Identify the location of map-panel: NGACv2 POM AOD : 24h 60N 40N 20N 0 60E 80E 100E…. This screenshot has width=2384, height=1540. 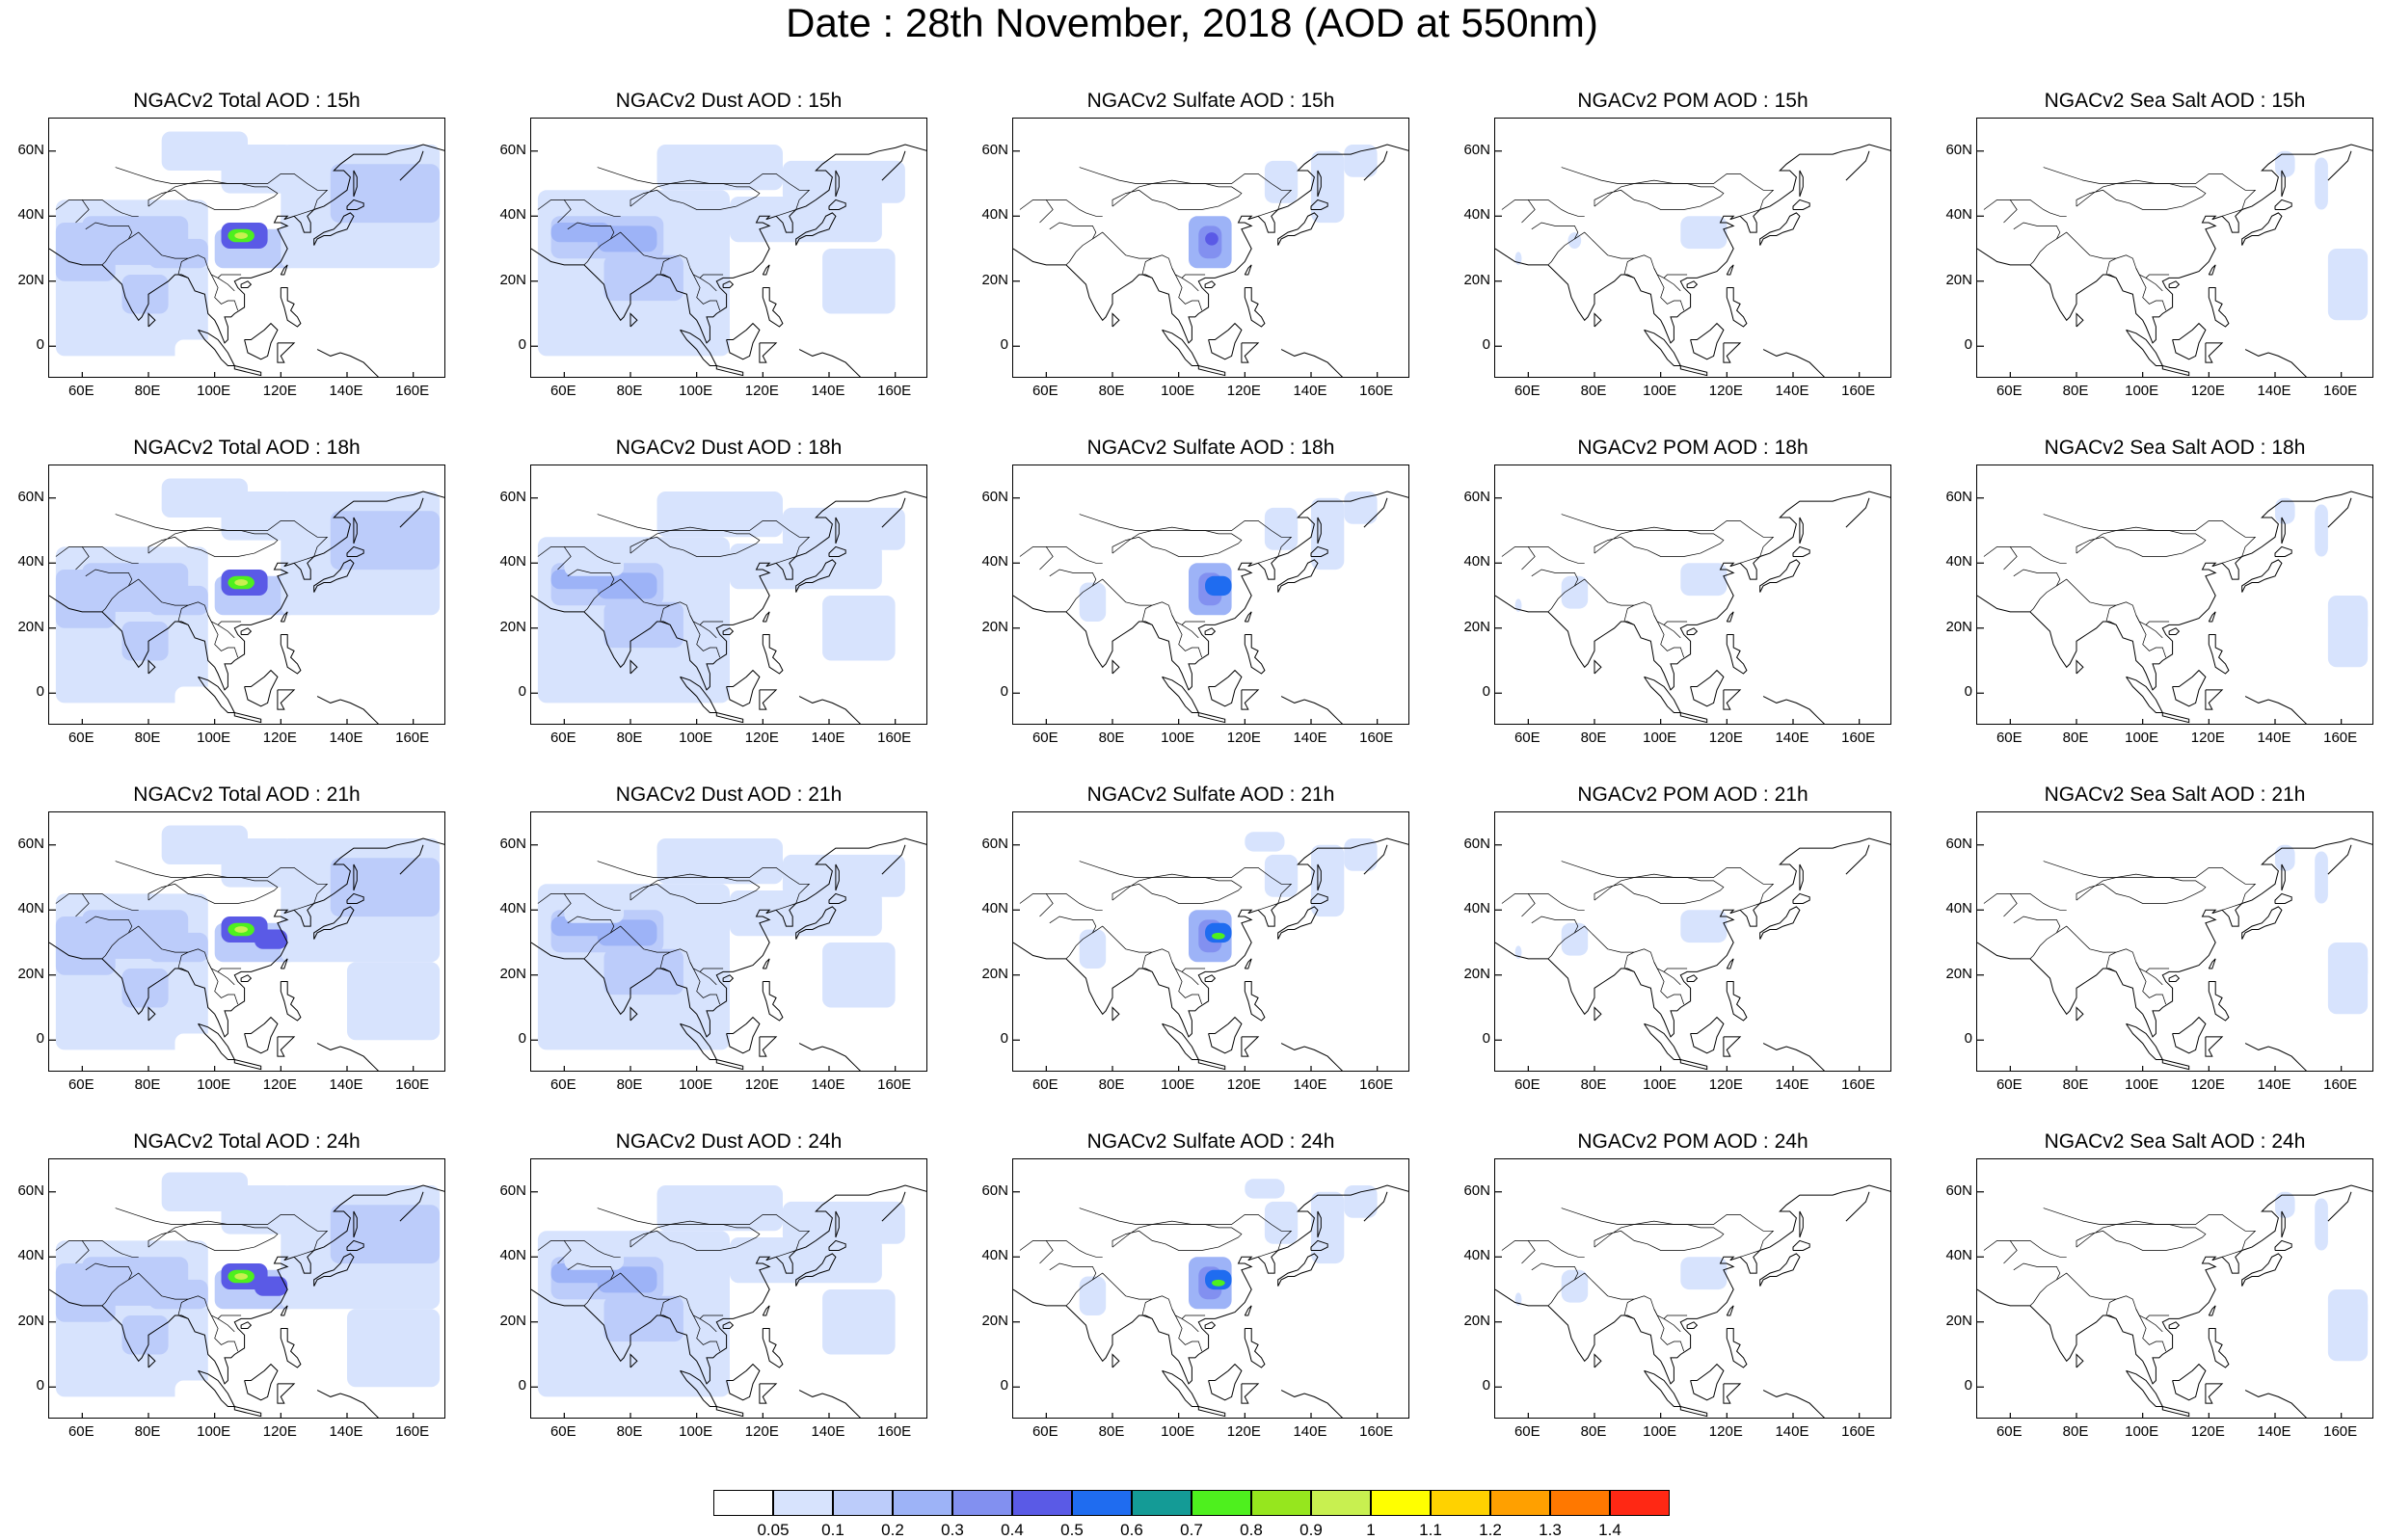
(1677, 1288).